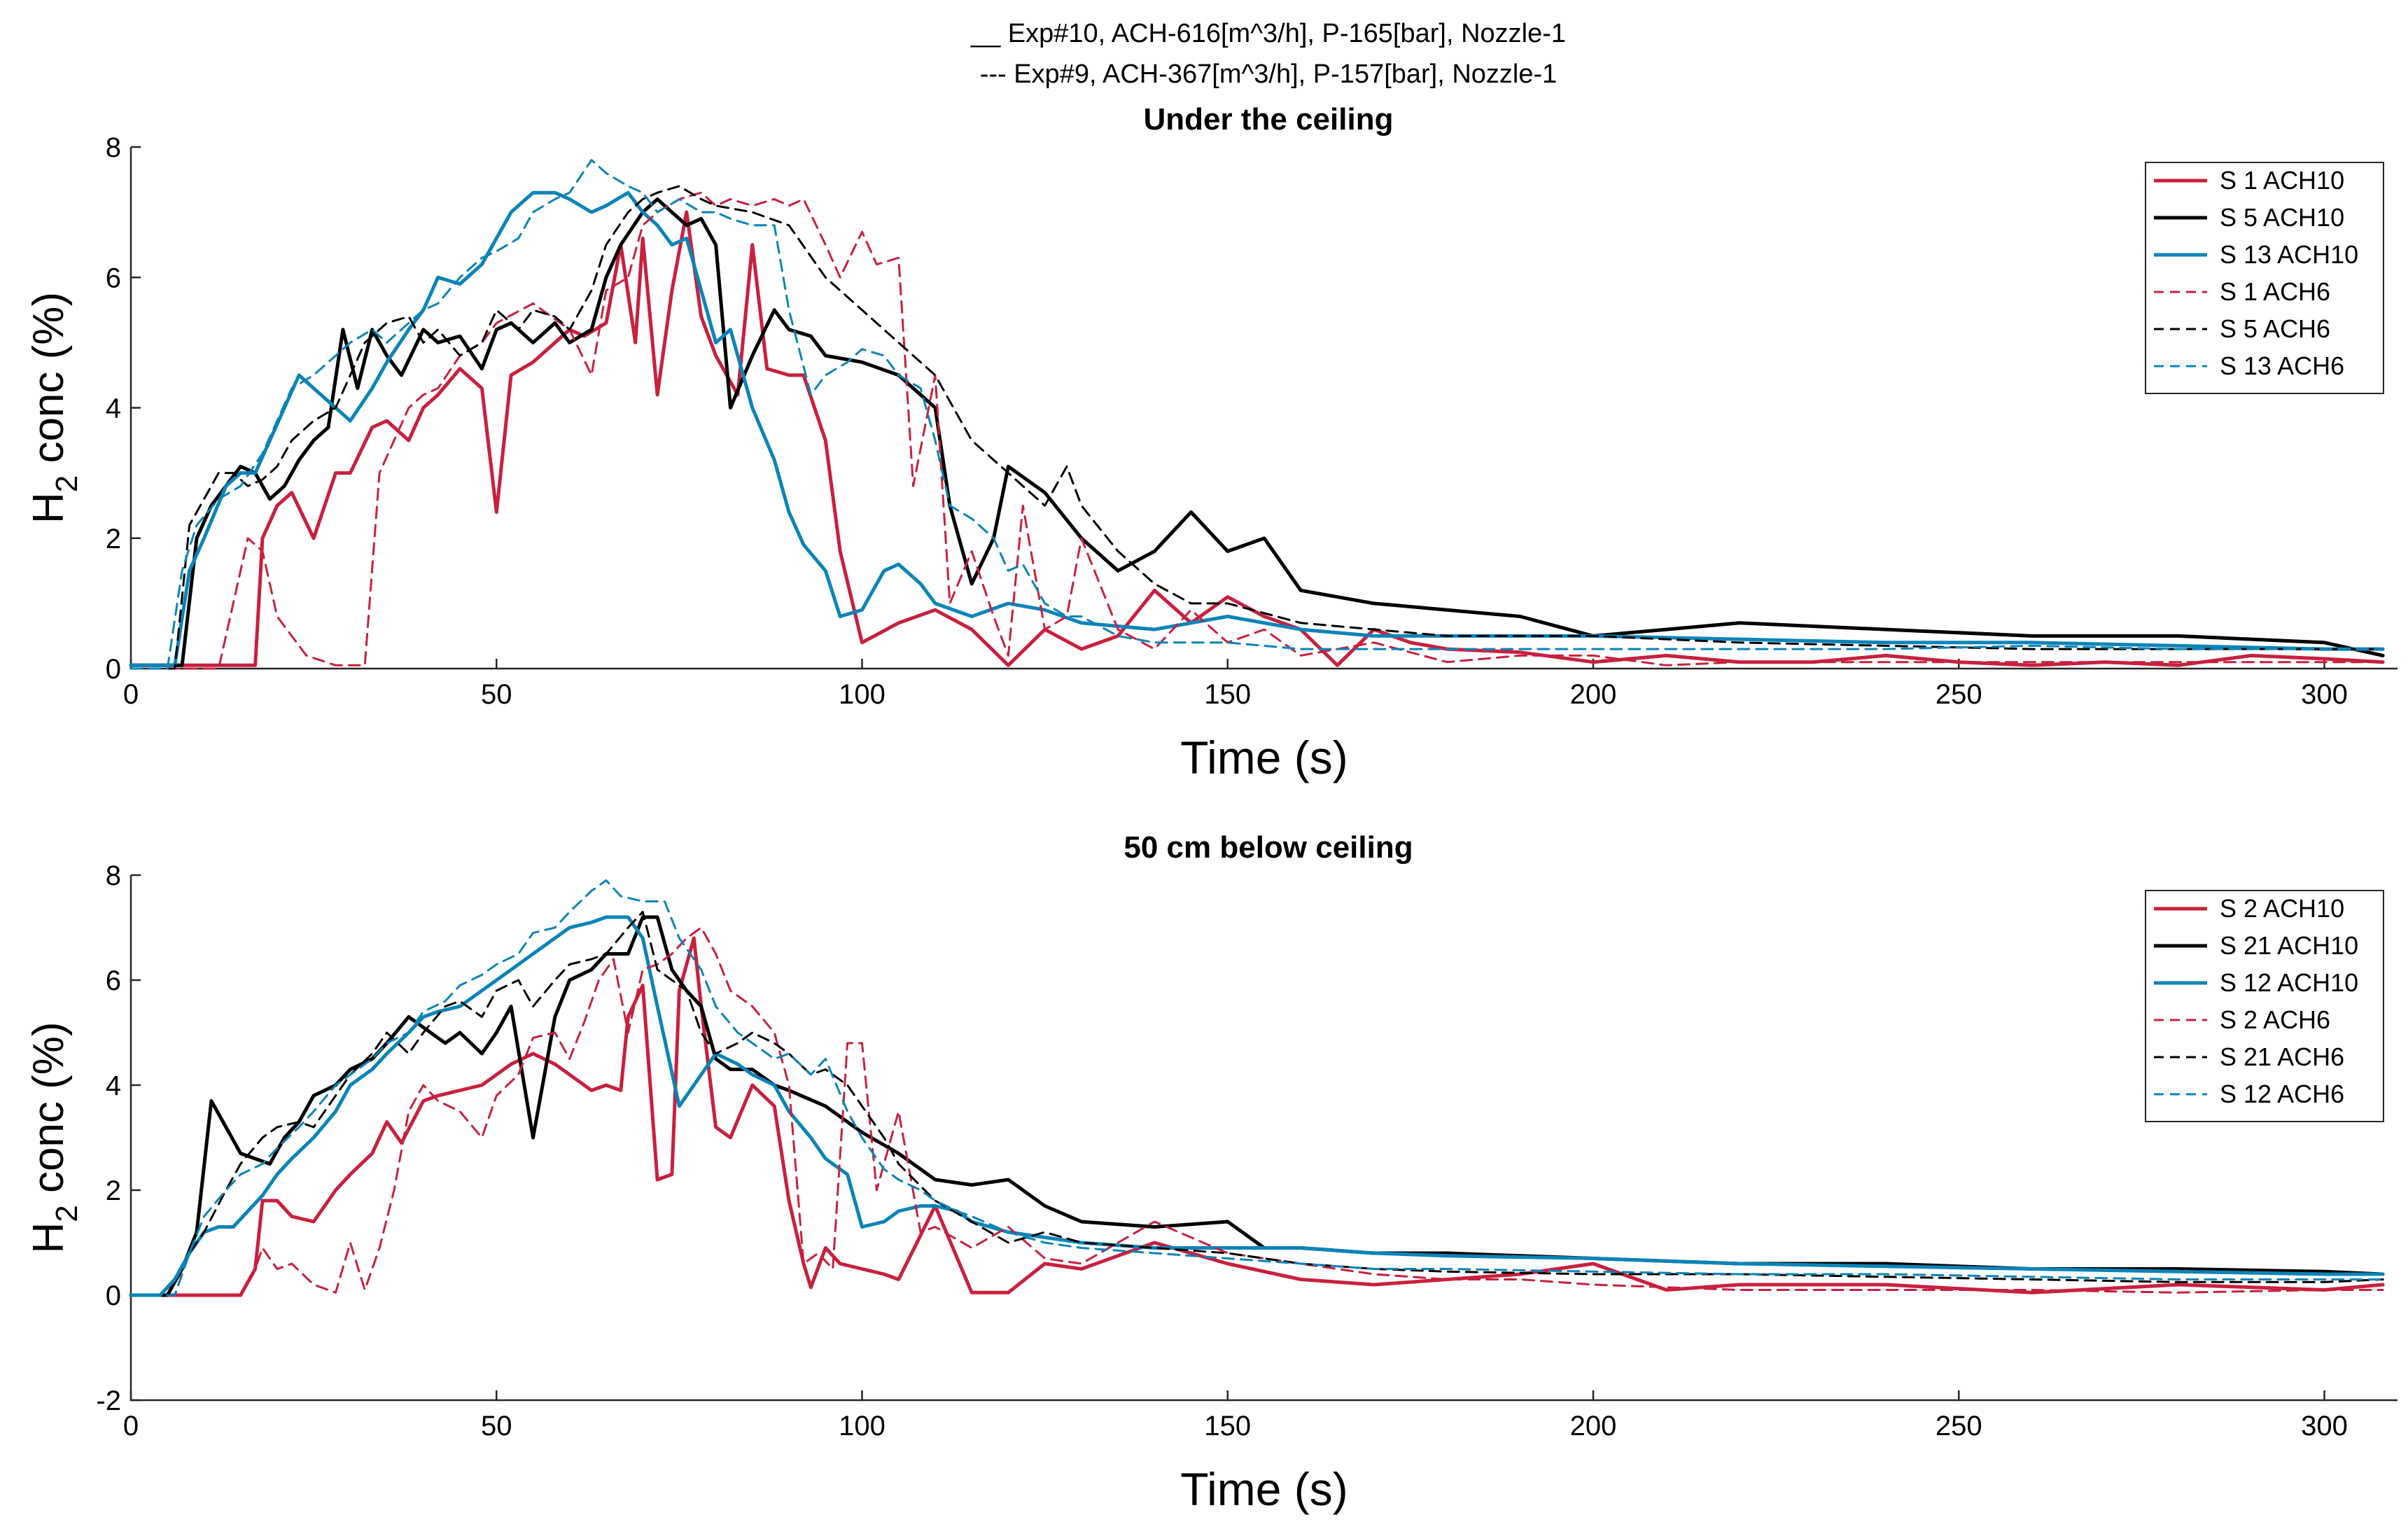 The width and height of the screenshot is (2408, 1522). I want to click on chart-1-legend-box, so click(2264, 1006).